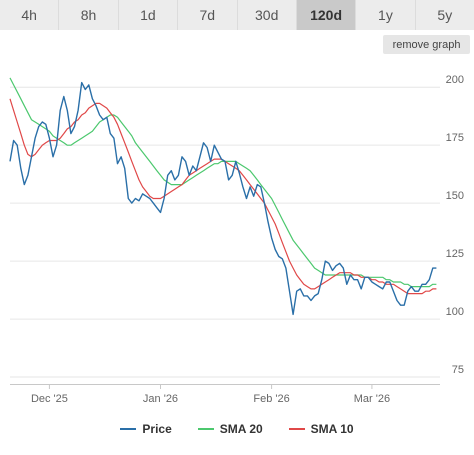 Image resolution: width=474 pixels, height=455 pixels. Describe the element at coordinates (157, 429) in the screenshot. I see `legend-label-price: Price` at that location.